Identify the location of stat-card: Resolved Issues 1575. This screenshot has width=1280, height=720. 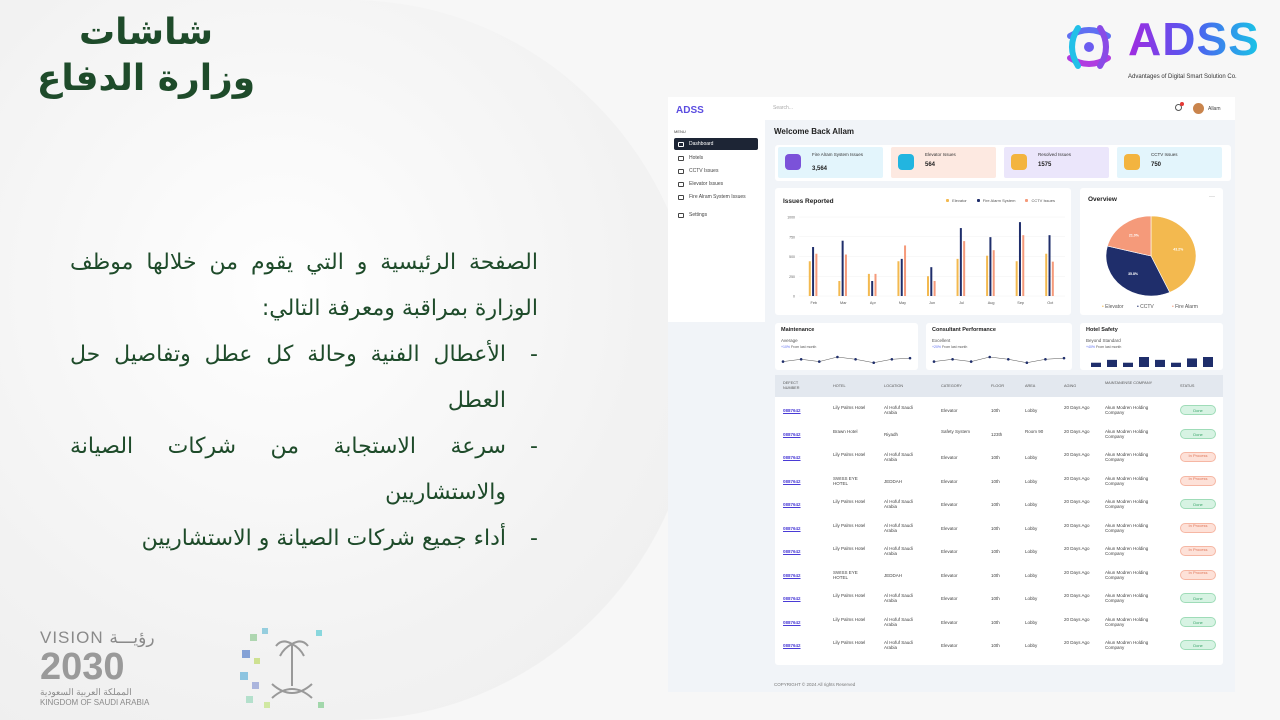
(1056, 162).